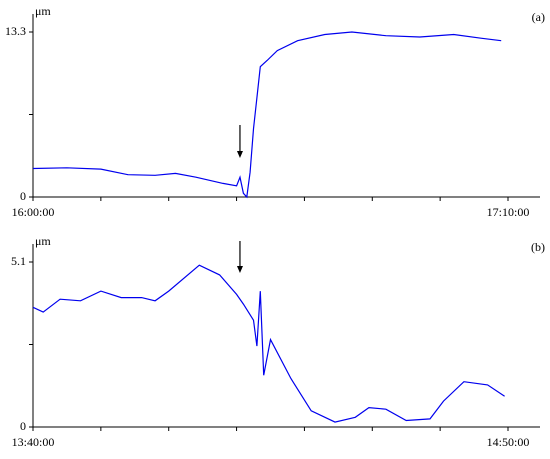 This screenshot has height=459, width=550. Describe the element at coordinates (18, 261) in the screenshot. I see `y-tick-label: 5.1` at that location.